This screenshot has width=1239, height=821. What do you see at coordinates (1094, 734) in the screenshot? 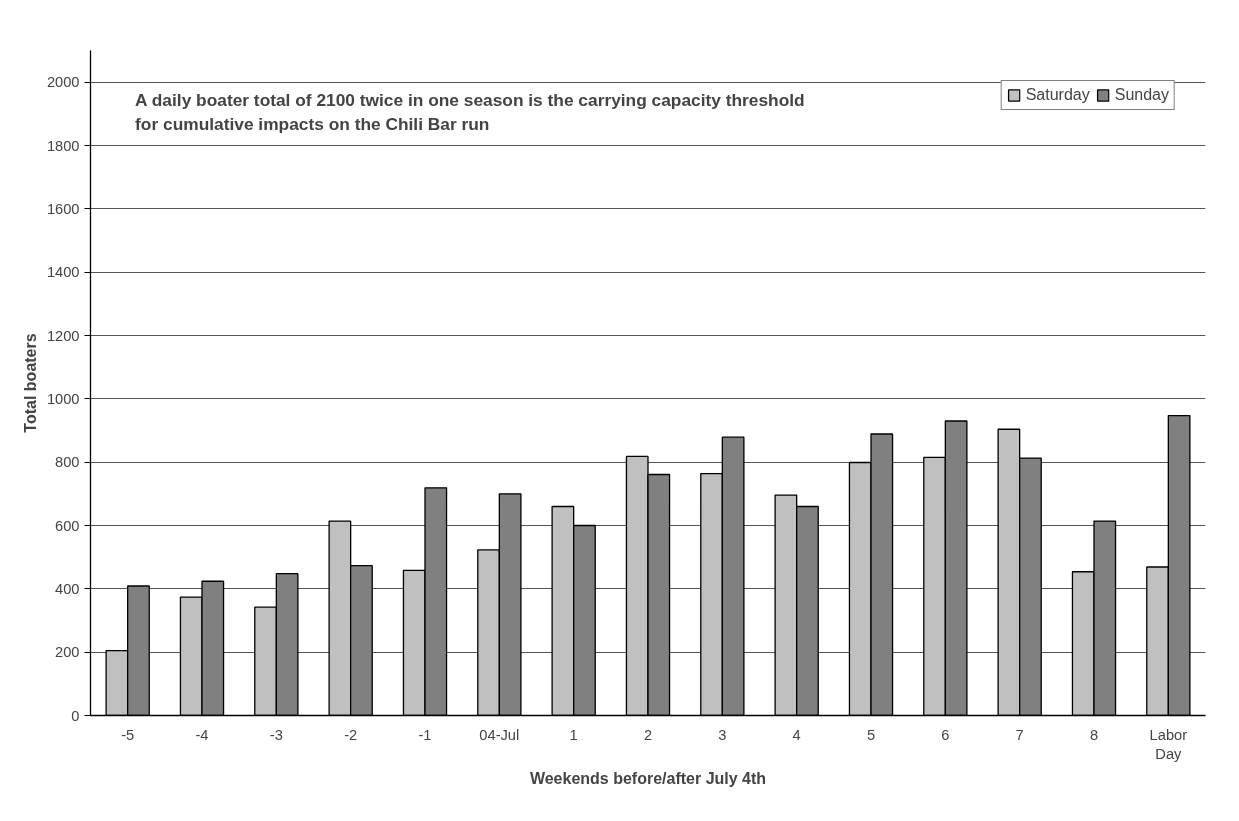
I see `x-tick-label: 8` at bounding box center [1094, 734].